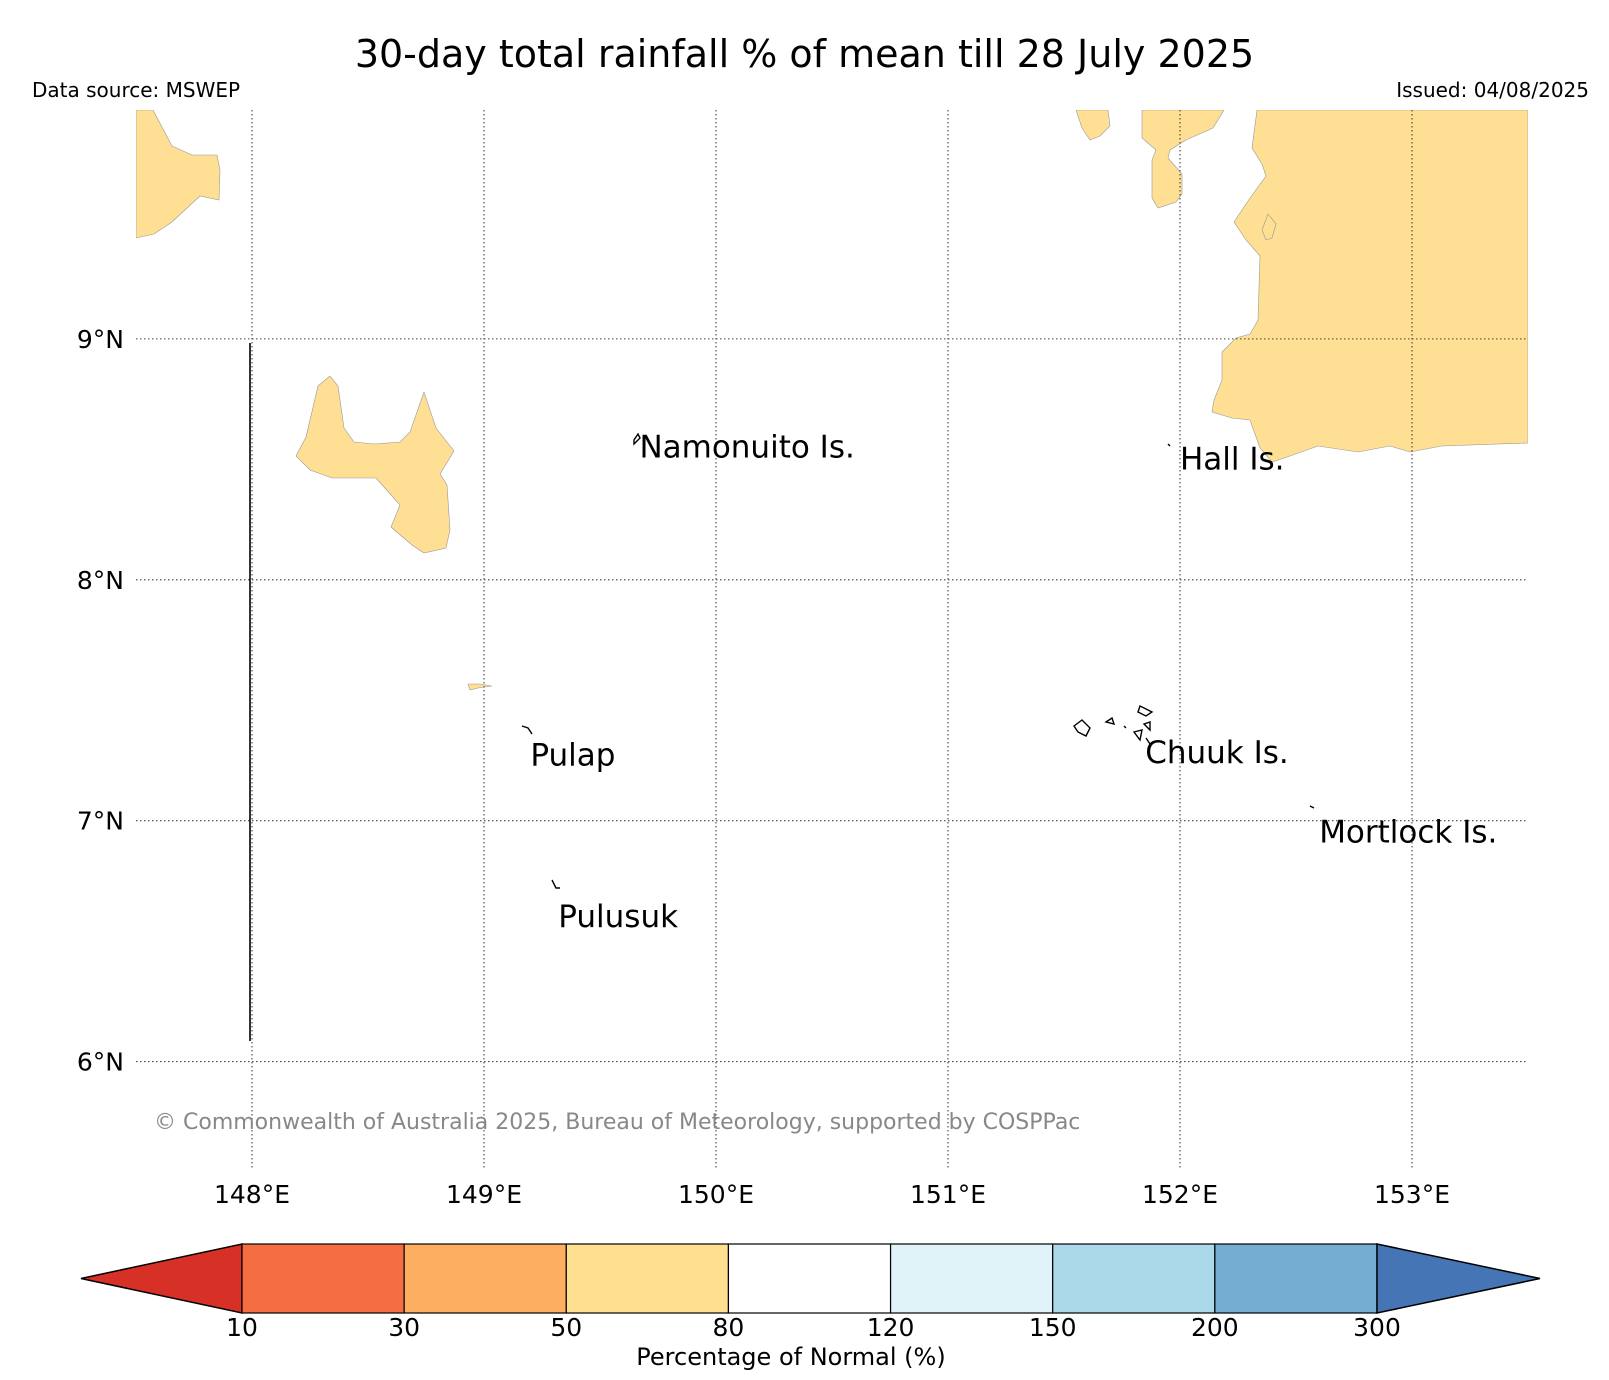 Image resolution: width=1609 pixels, height=1380 pixels. What do you see at coordinates (1458, 1278) in the screenshot?
I see `colorbar-extend-high` at bounding box center [1458, 1278].